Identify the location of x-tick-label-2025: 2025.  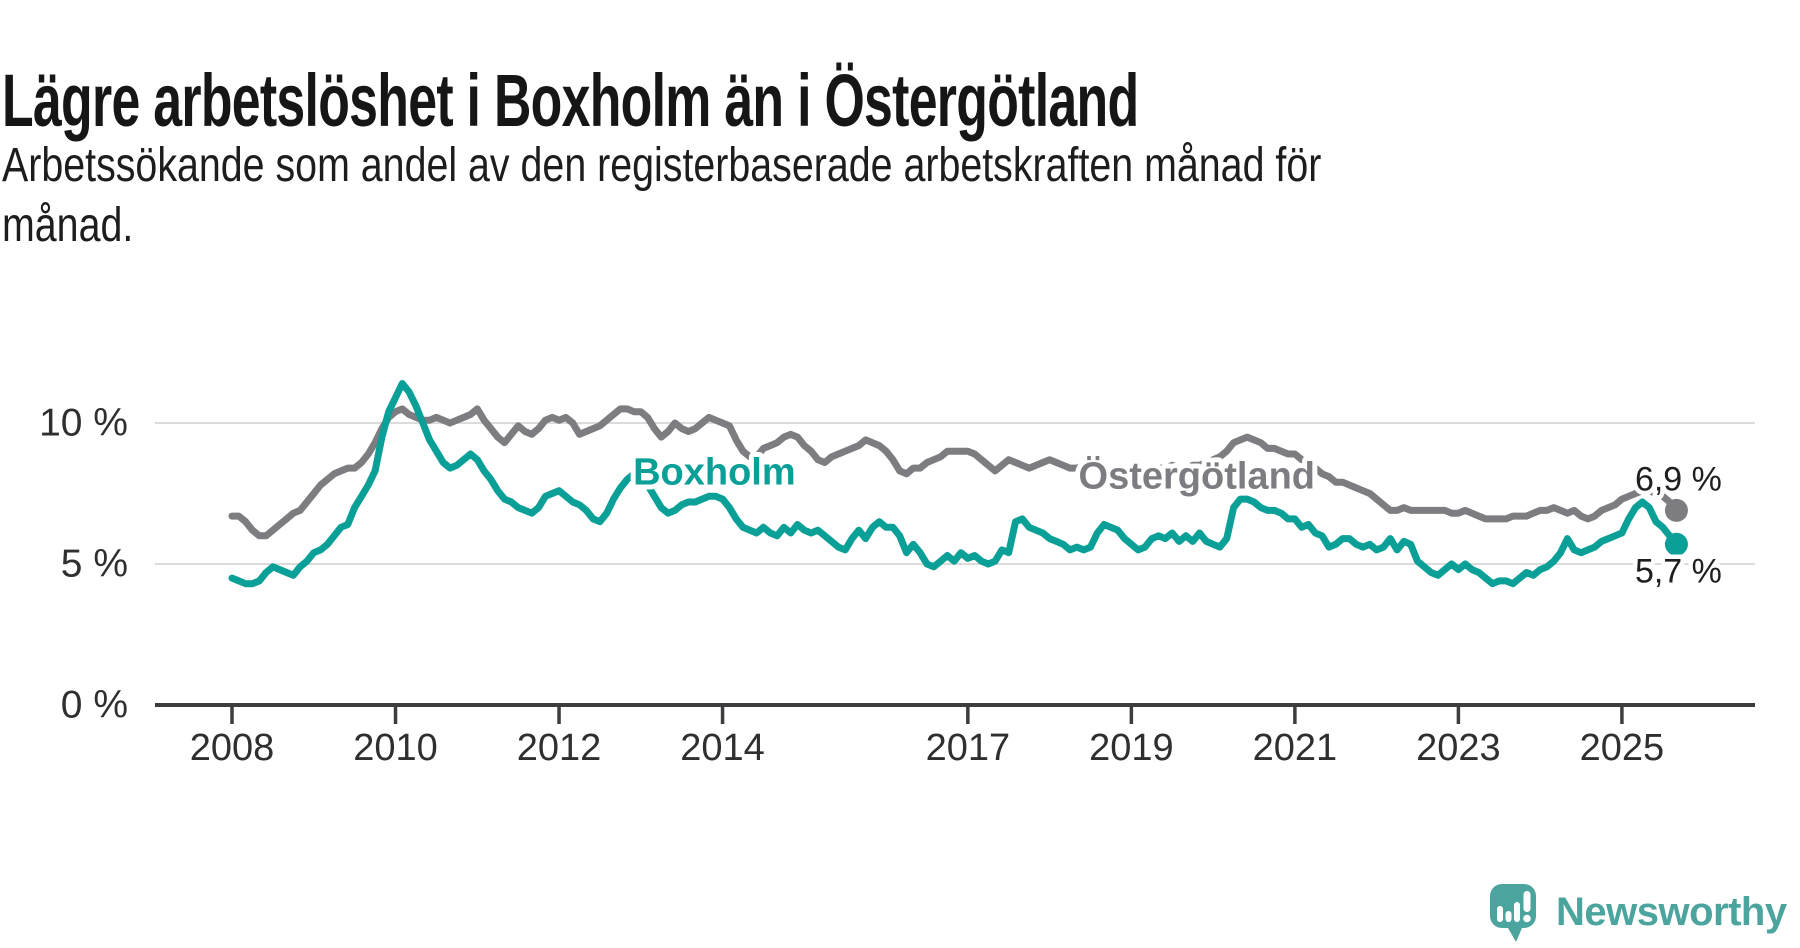
(1622, 748).